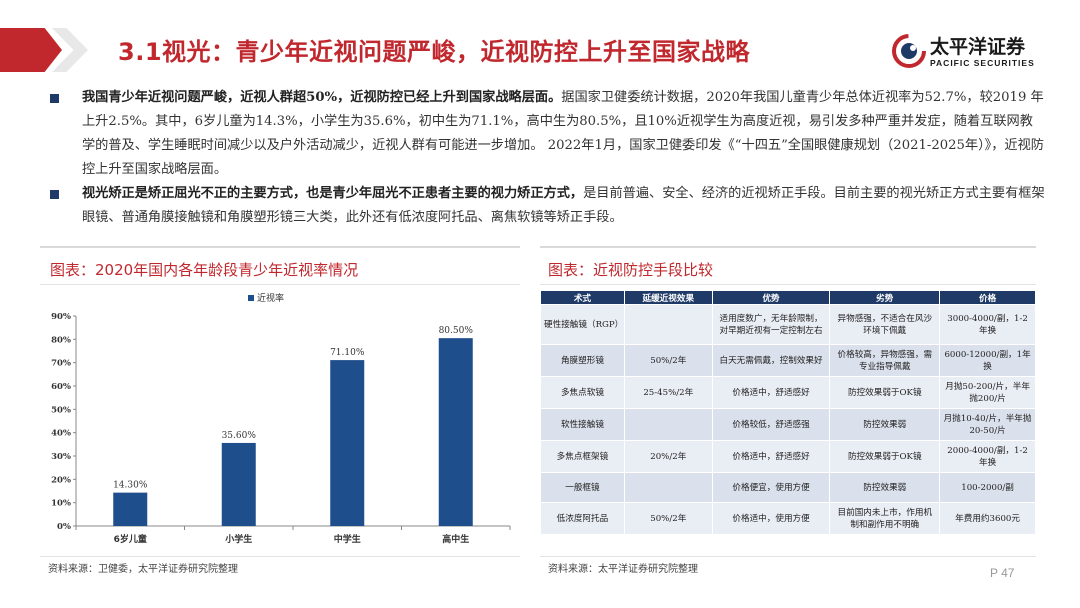 This screenshot has height=608, width=1080. Describe the element at coordinates (347, 353) in the screenshot. I see `data-label: 71.10%` at that location.